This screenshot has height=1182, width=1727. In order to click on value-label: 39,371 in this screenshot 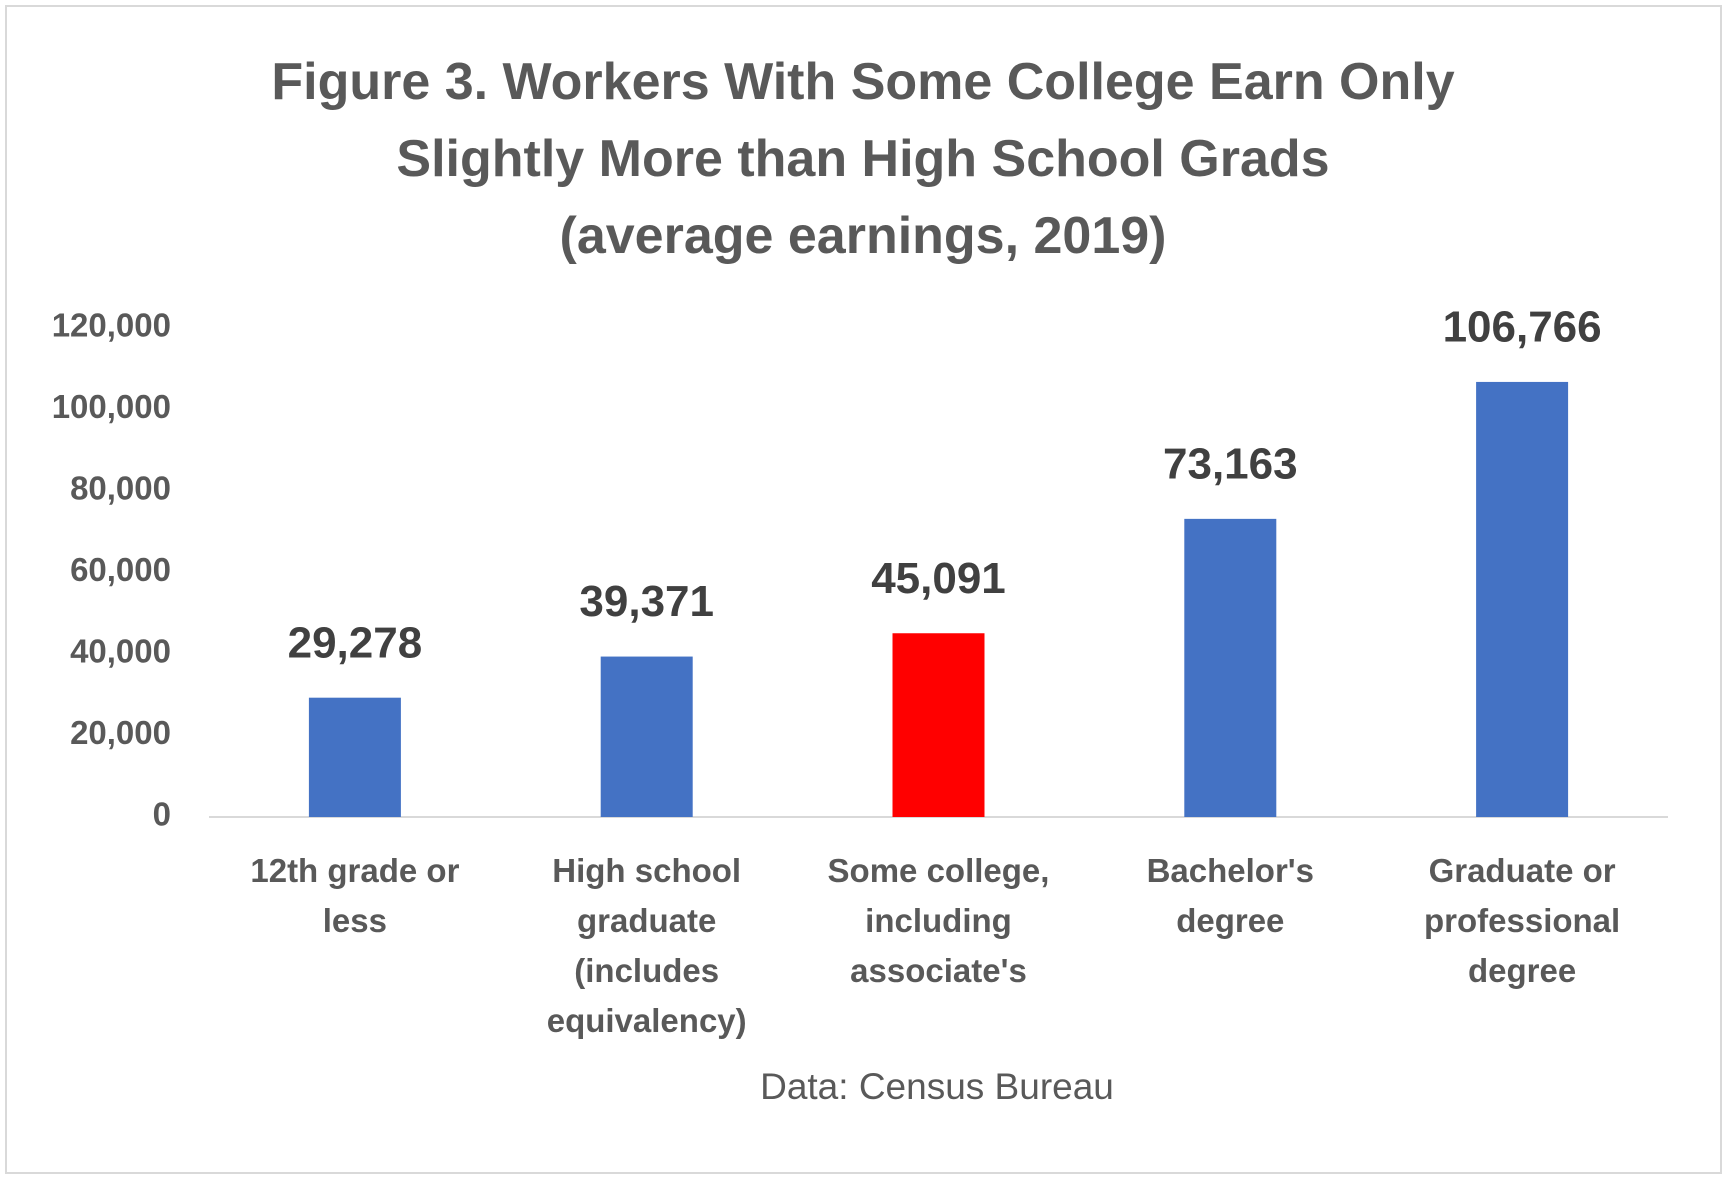, I will do `click(646, 601)`.